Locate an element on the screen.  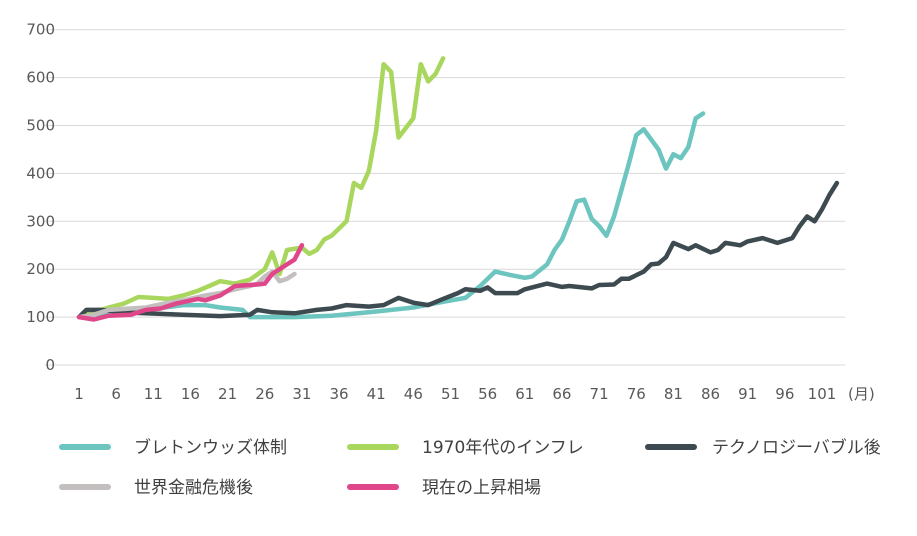
legend-item: 世界金融危機後 is located at coordinates (156, 488).